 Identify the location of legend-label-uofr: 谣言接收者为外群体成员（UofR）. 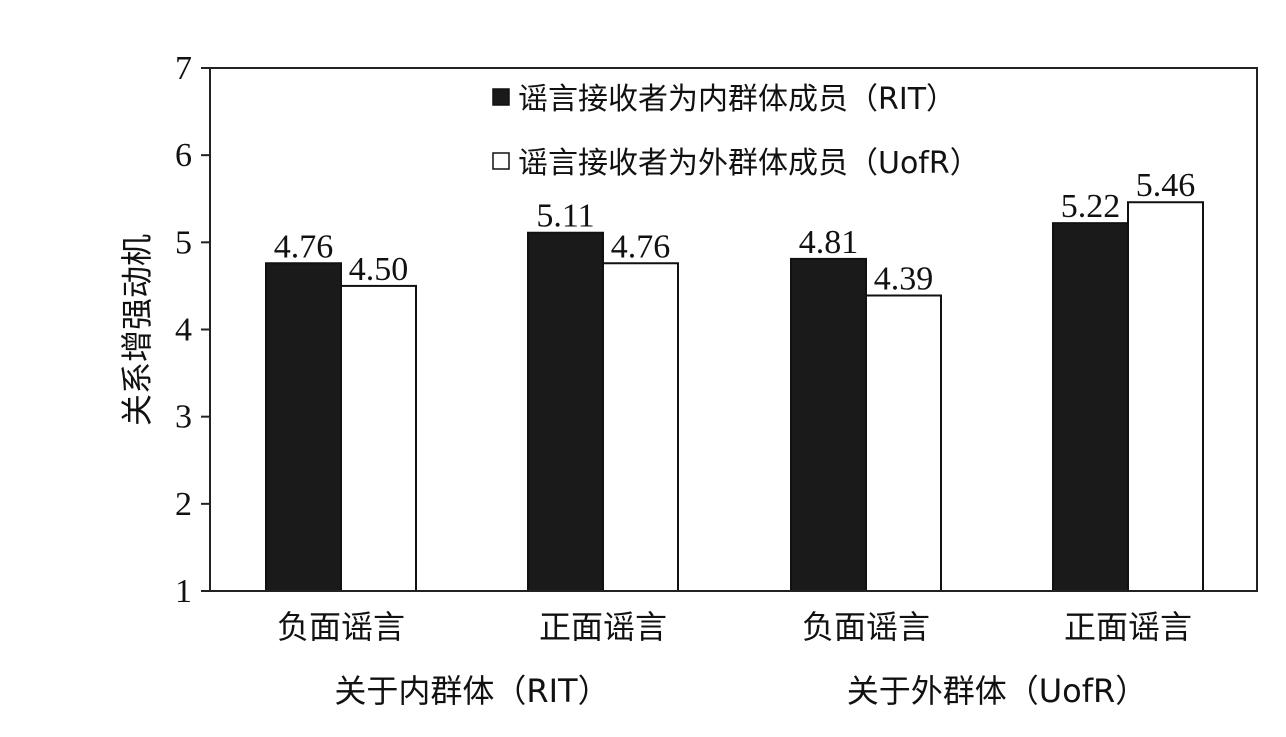
(749, 163).